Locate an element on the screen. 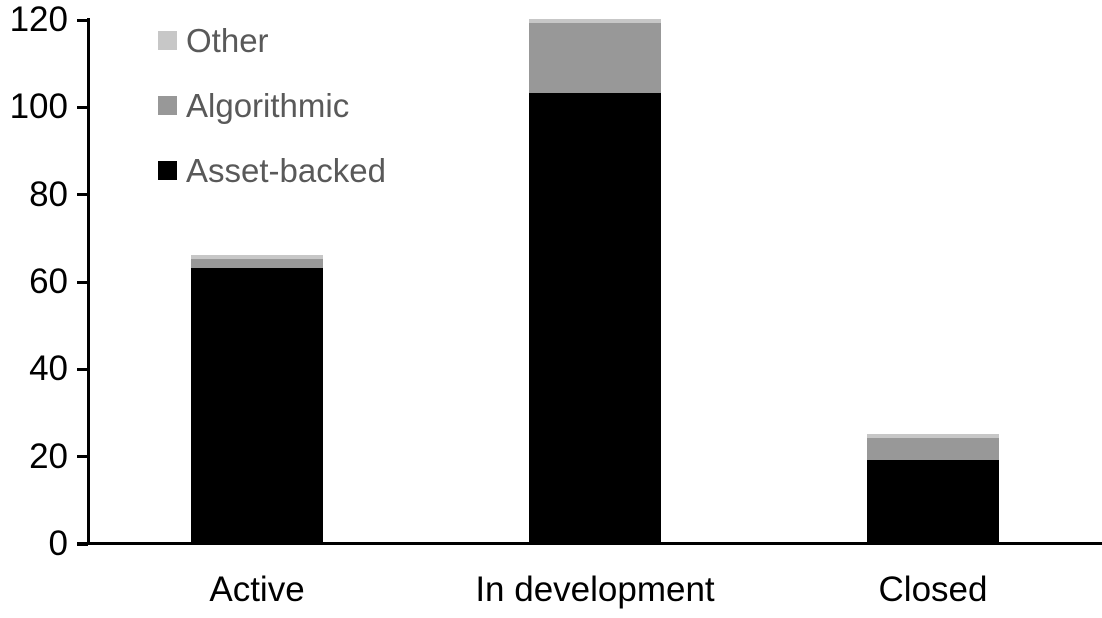 The height and width of the screenshot is (618, 1102). legend-swatch-other is located at coordinates (167, 40).